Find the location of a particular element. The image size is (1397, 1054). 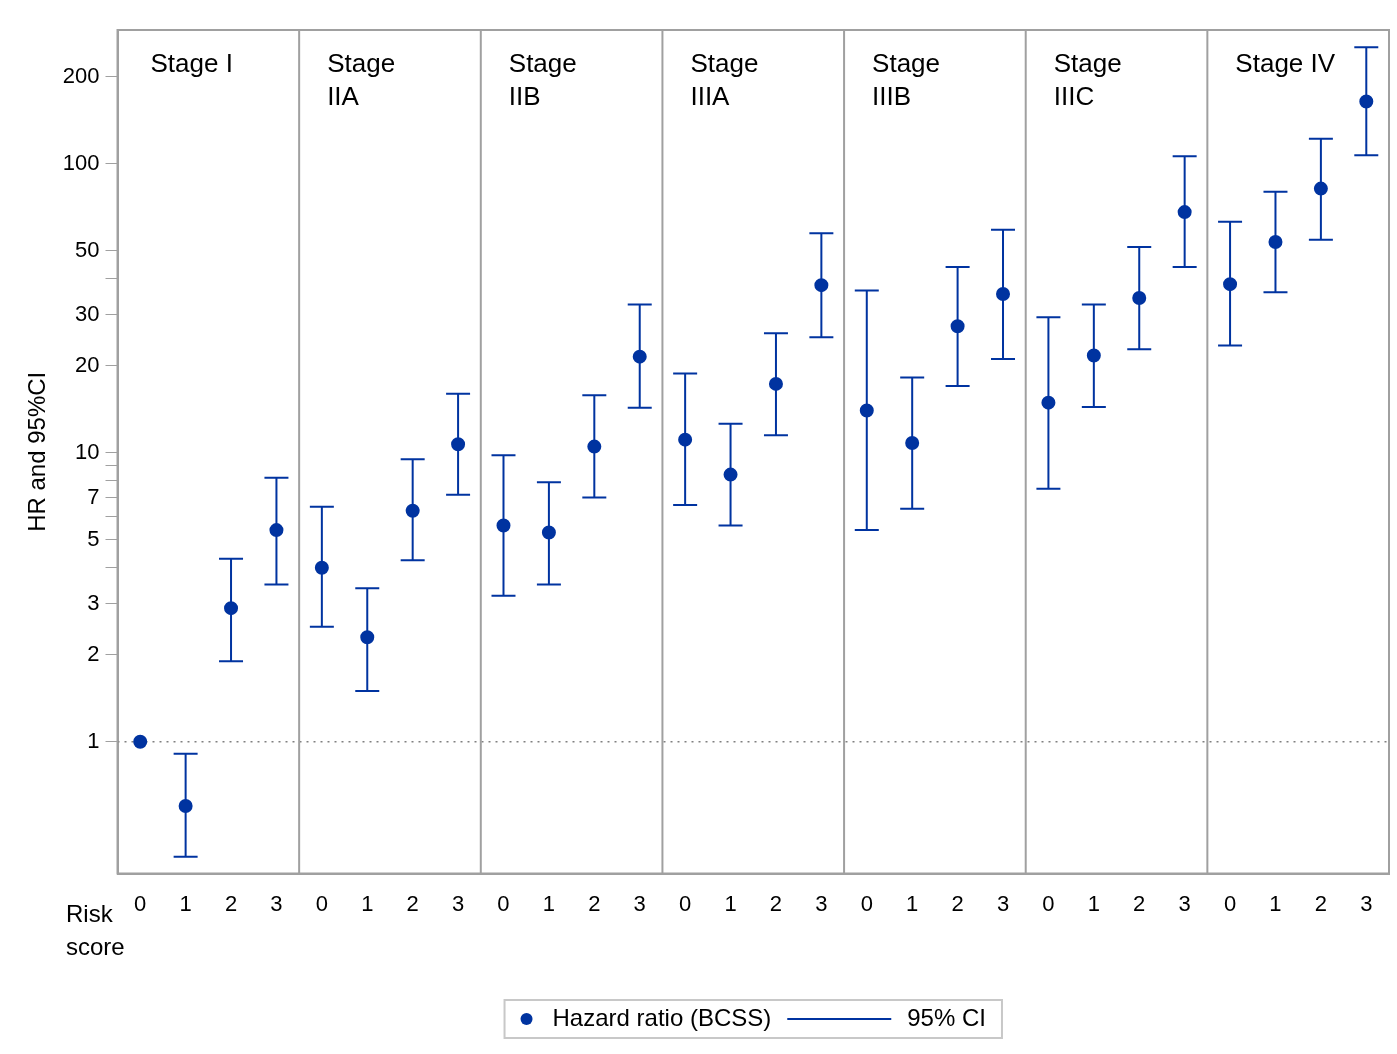

y-tick-label: 20 is located at coordinates (87, 364).